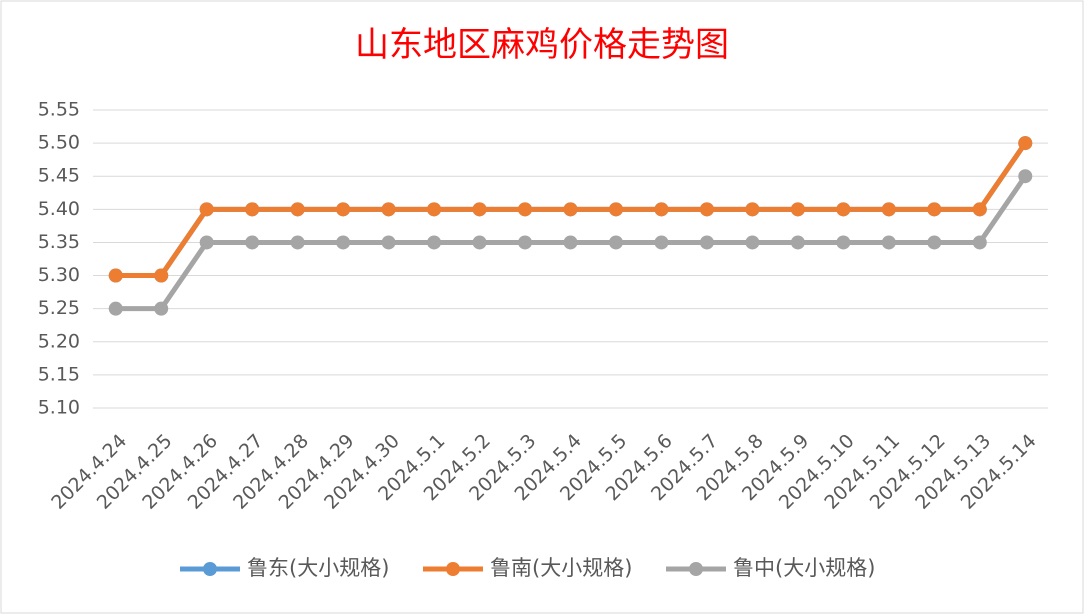 This screenshot has width=1084, height=614. What do you see at coordinates (59, 308) in the screenshot?
I see `y-tick-label: 5.25` at bounding box center [59, 308].